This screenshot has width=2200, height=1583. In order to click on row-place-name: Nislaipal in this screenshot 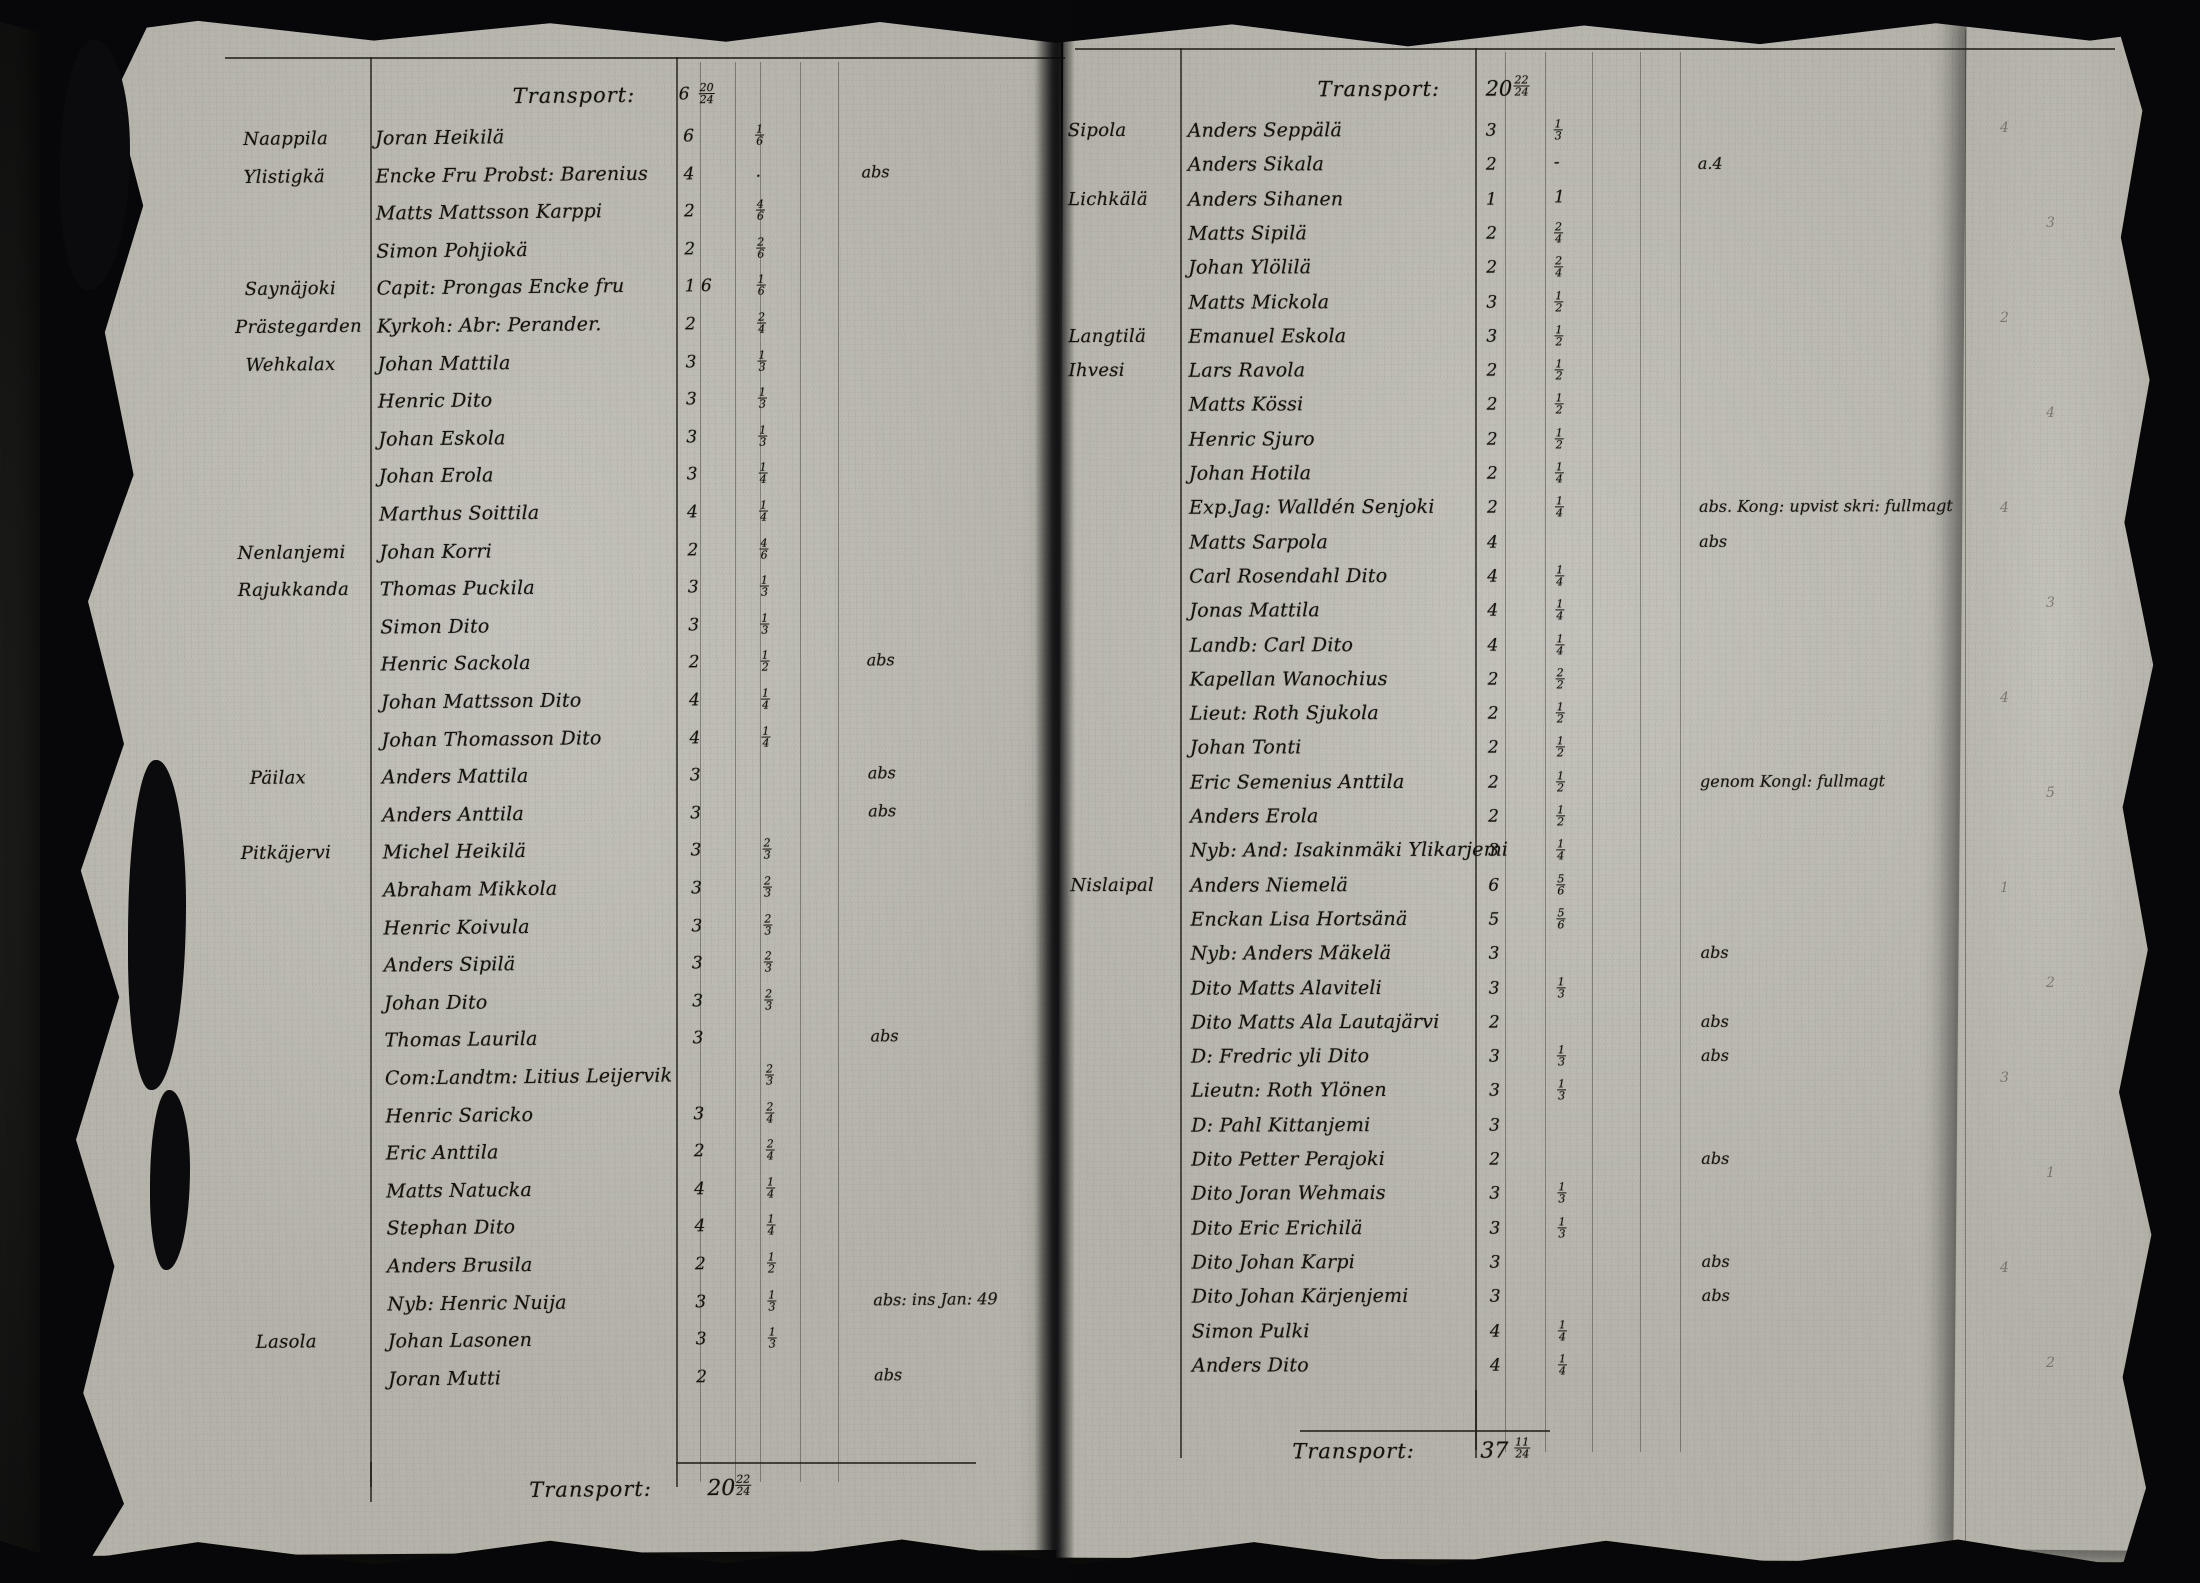, I will do `click(1112, 885)`.